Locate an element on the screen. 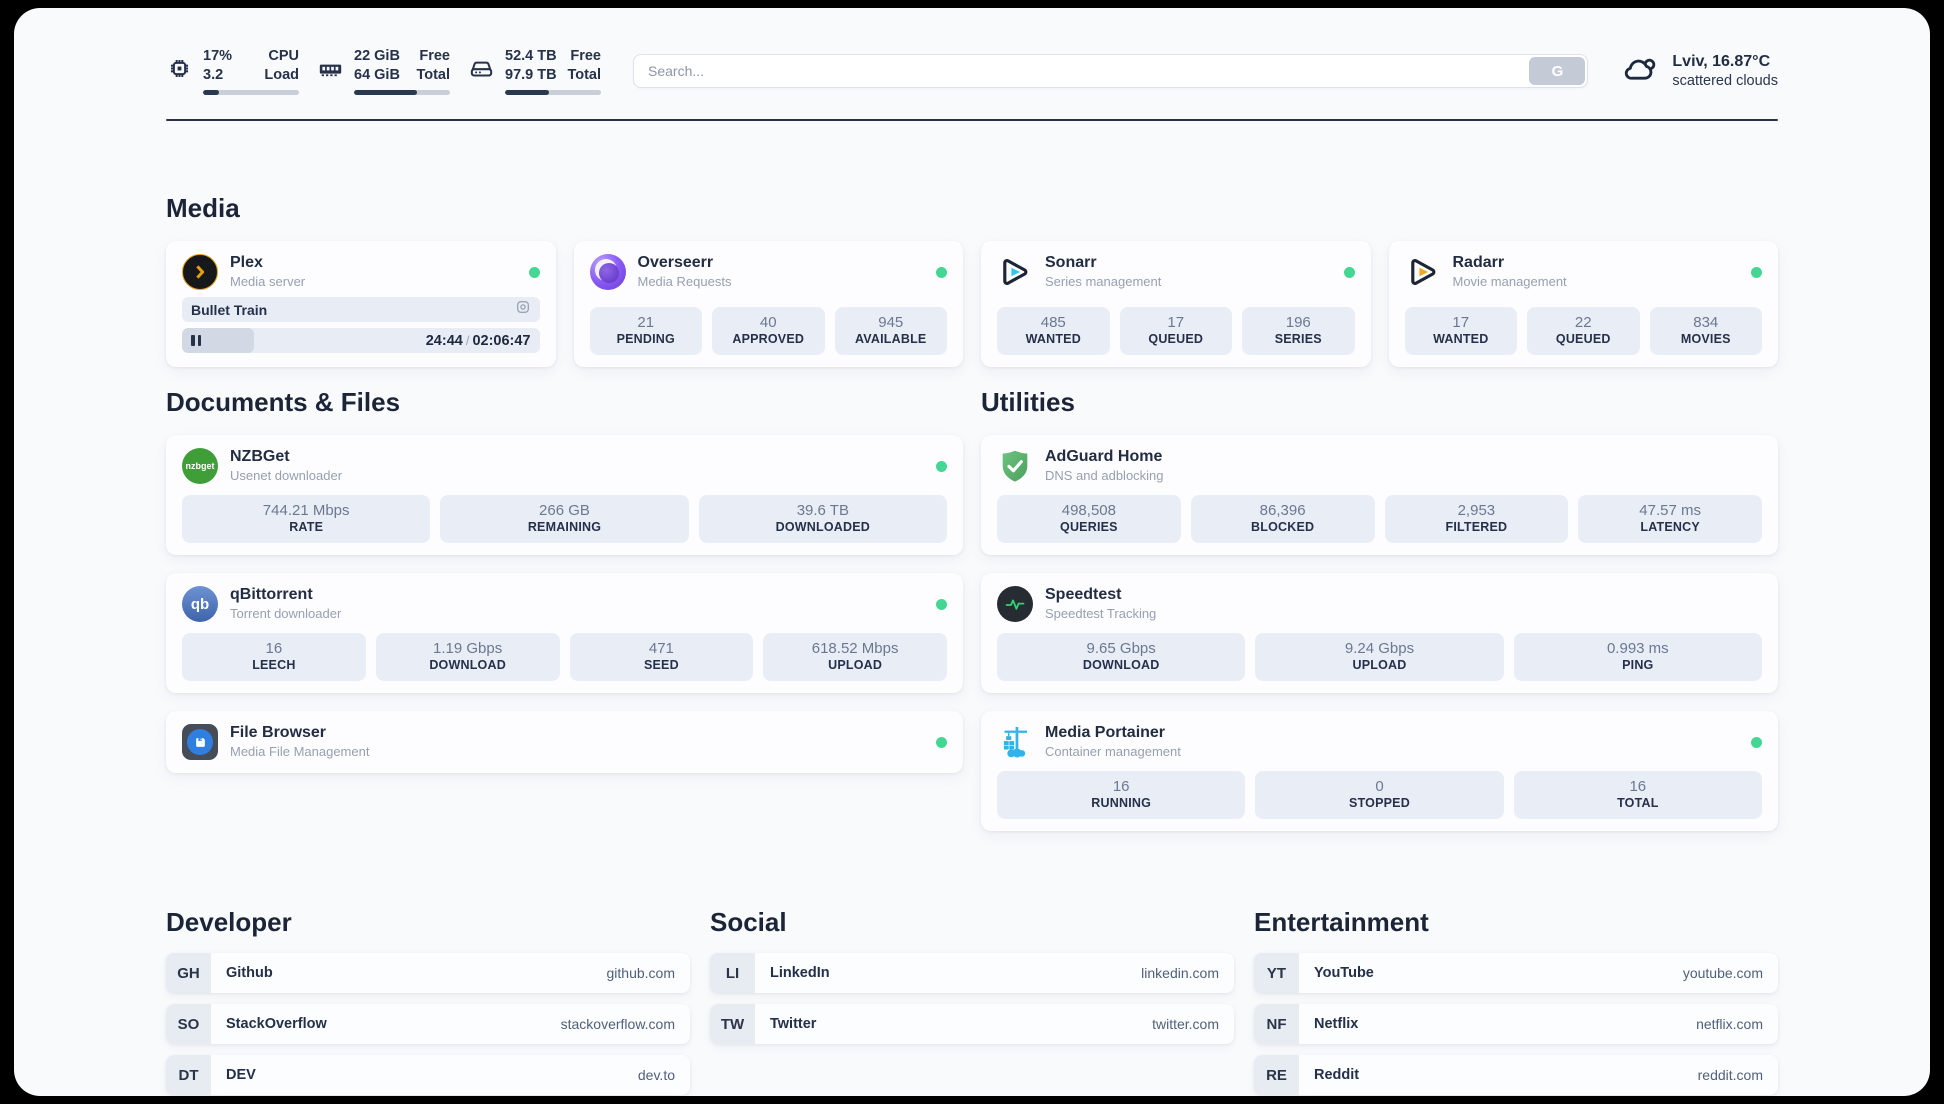 The height and width of the screenshot is (1104, 1944). weather-condition: scattered clouds is located at coordinates (1725, 81).